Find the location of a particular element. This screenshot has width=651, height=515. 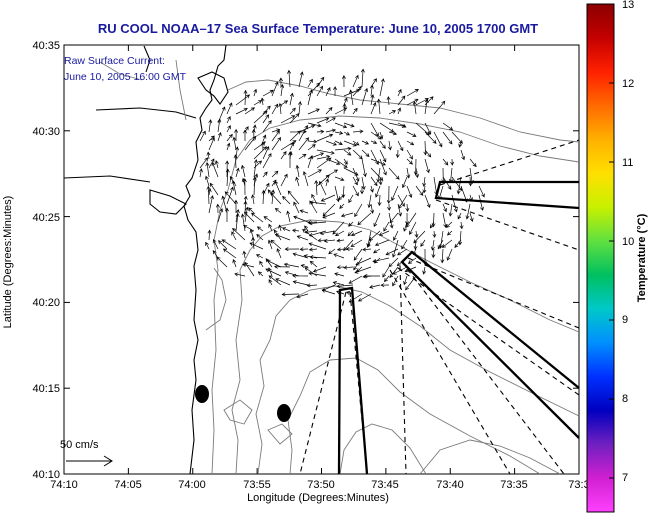

x-tick-label: 73:50 is located at coordinates (321, 485).